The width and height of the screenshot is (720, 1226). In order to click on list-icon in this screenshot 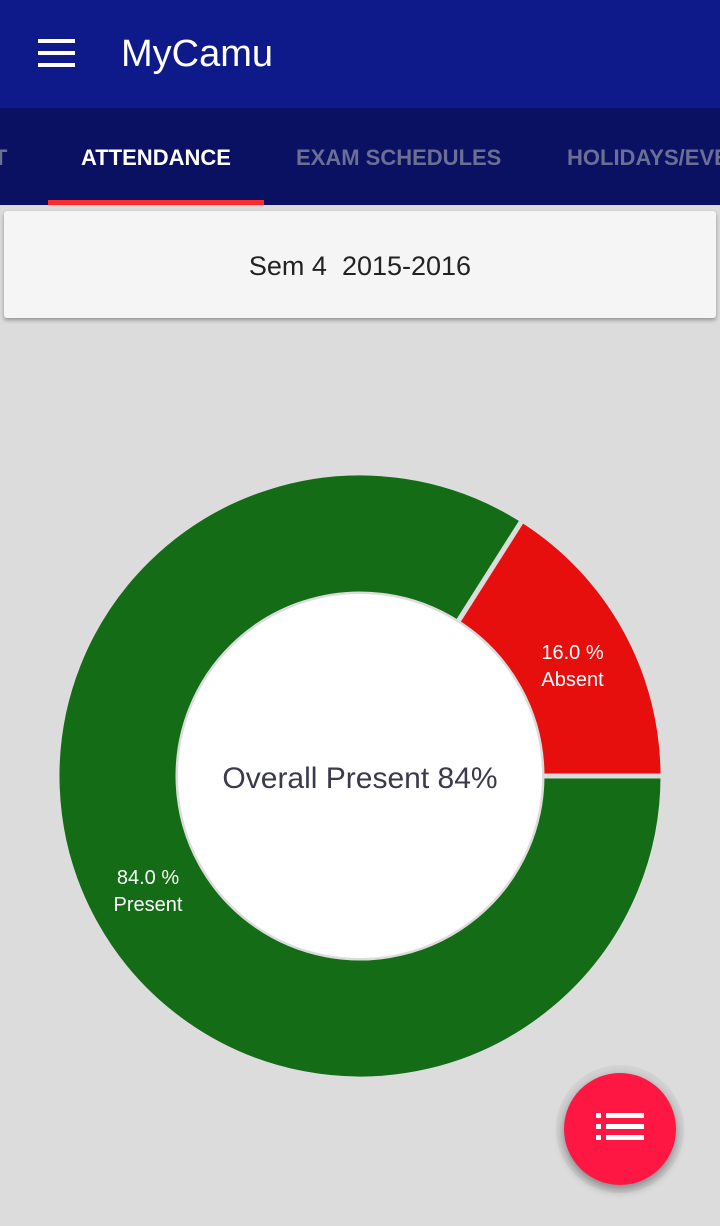, I will do `click(620, 1126)`.